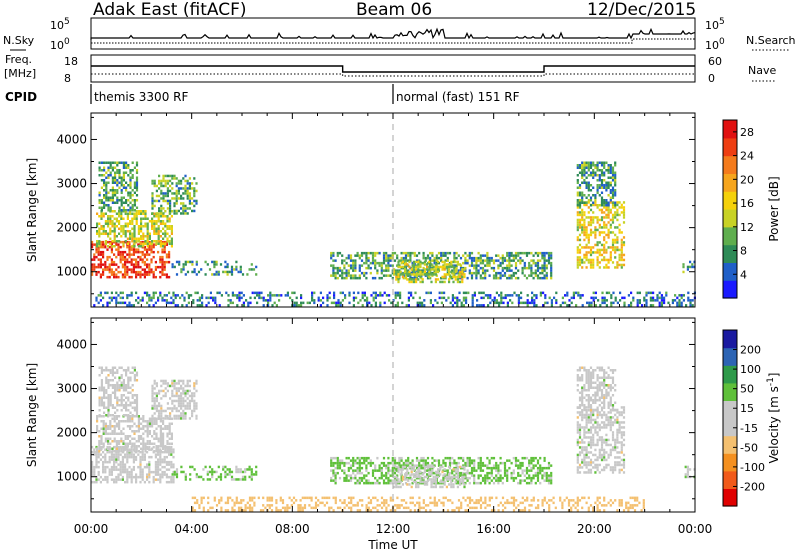  I want to click on noise-sky-series, so click(393, 33).